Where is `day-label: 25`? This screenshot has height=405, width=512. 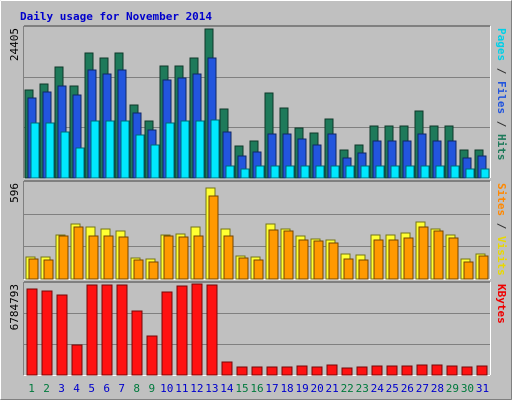 day-label: 25 is located at coordinates (392, 388).